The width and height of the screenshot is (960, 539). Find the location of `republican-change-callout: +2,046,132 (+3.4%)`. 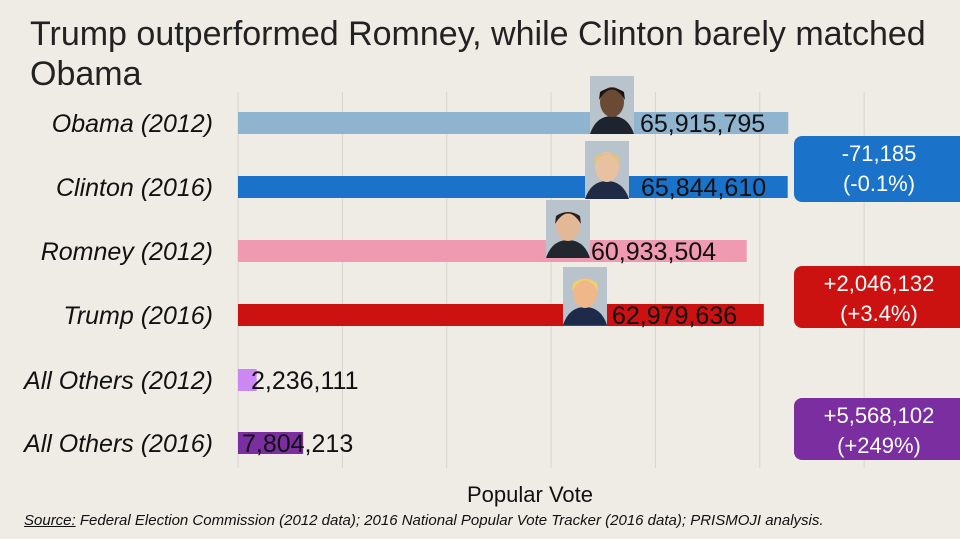

republican-change-callout: +2,046,132 (+3.4%) is located at coordinates (877, 297).